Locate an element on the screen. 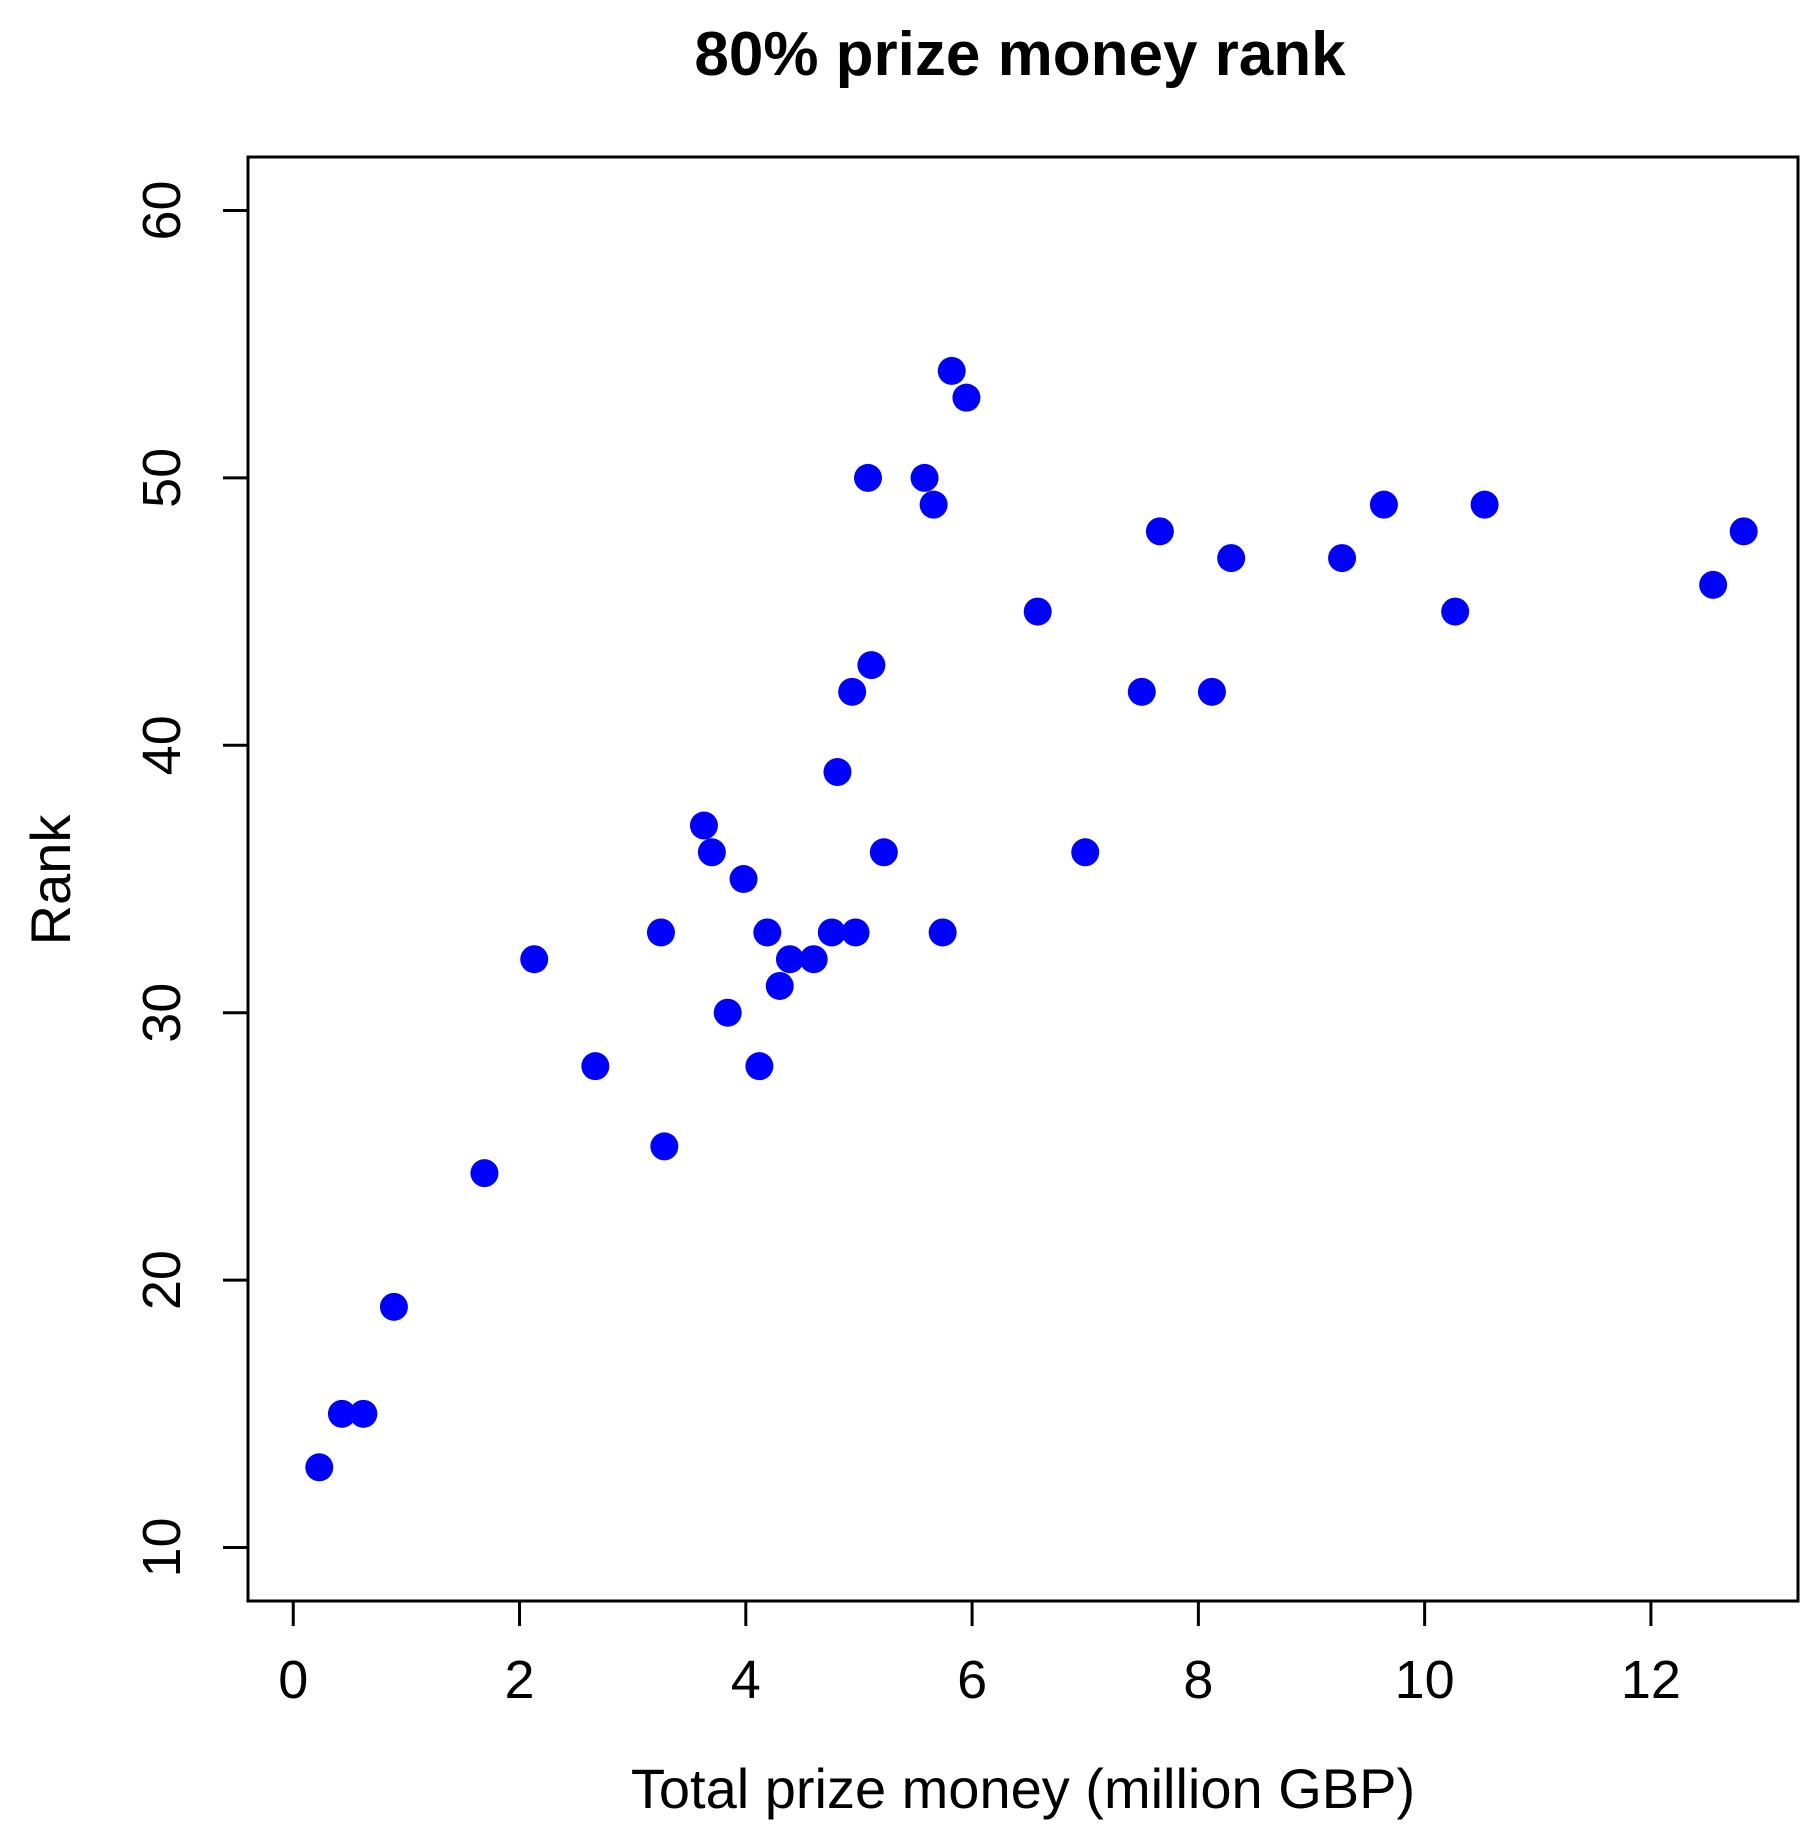 The width and height of the screenshot is (1819, 1831). chart-title: 80% prize money rank is located at coordinates (1020, 54).